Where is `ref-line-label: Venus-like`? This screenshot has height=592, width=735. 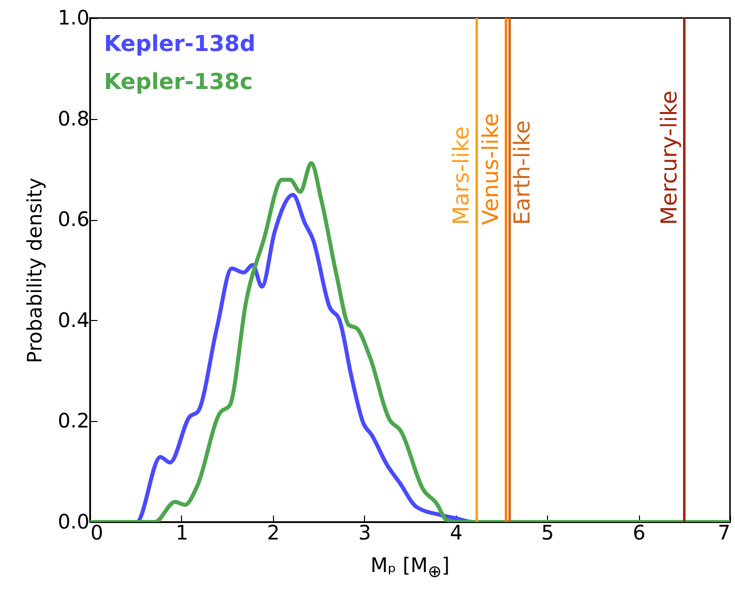 ref-line-label: Venus-like is located at coordinates (491, 169).